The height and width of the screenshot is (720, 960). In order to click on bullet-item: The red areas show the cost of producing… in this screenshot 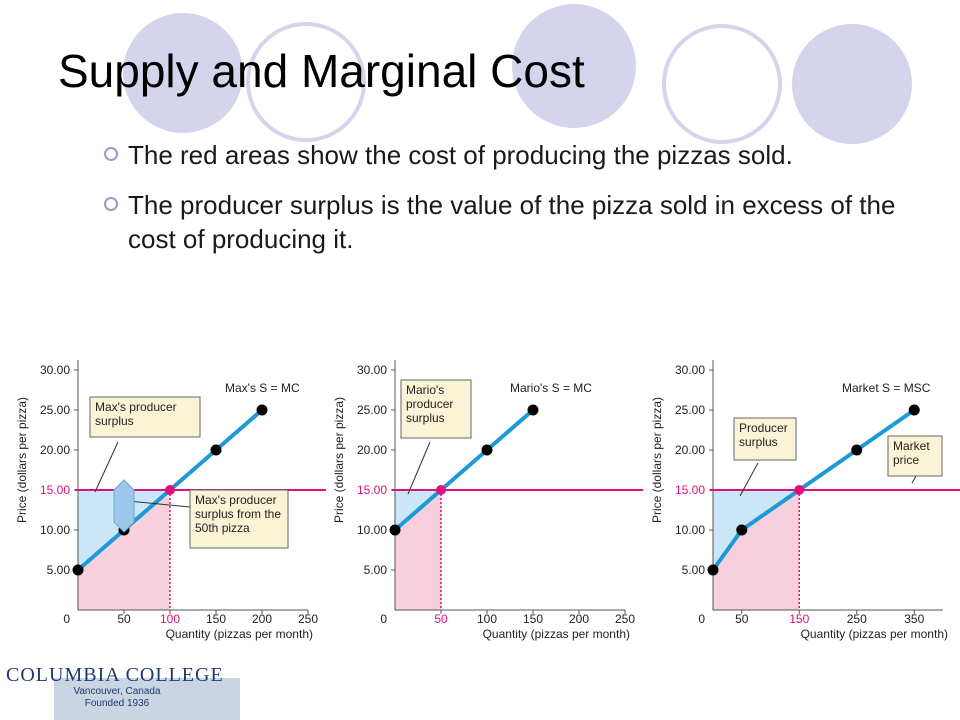, I will do `click(504, 155)`.